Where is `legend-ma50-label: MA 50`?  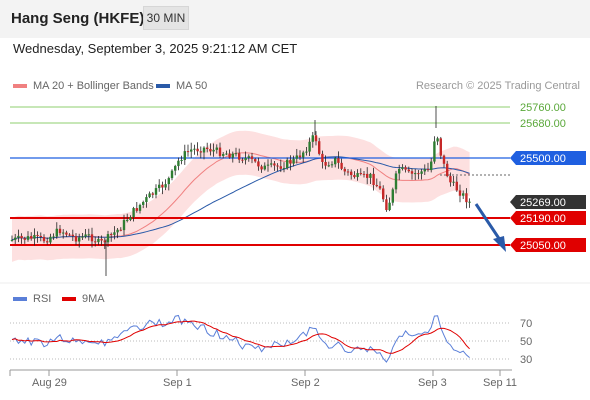 legend-ma50-label: MA 50 is located at coordinates (192, 86).